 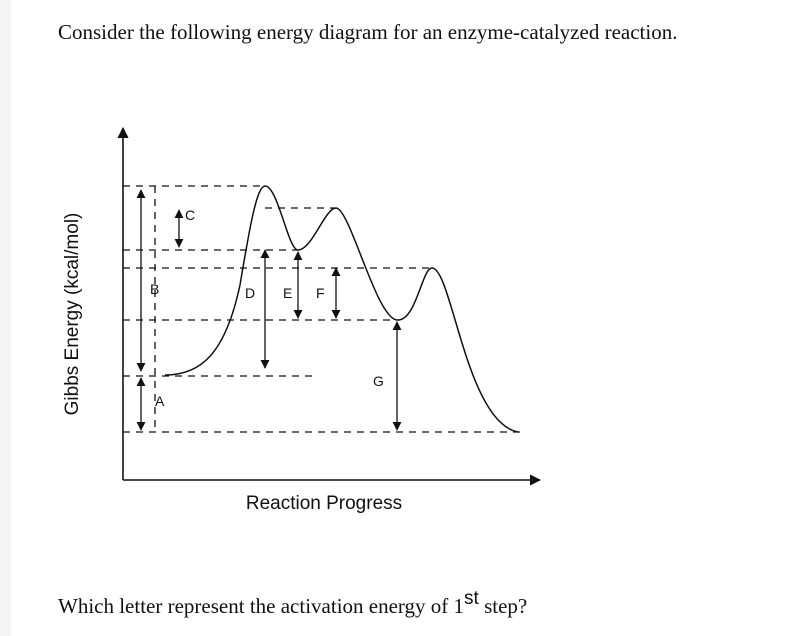 I want to click on question-text-end: step?, so click(x=503, y=606).